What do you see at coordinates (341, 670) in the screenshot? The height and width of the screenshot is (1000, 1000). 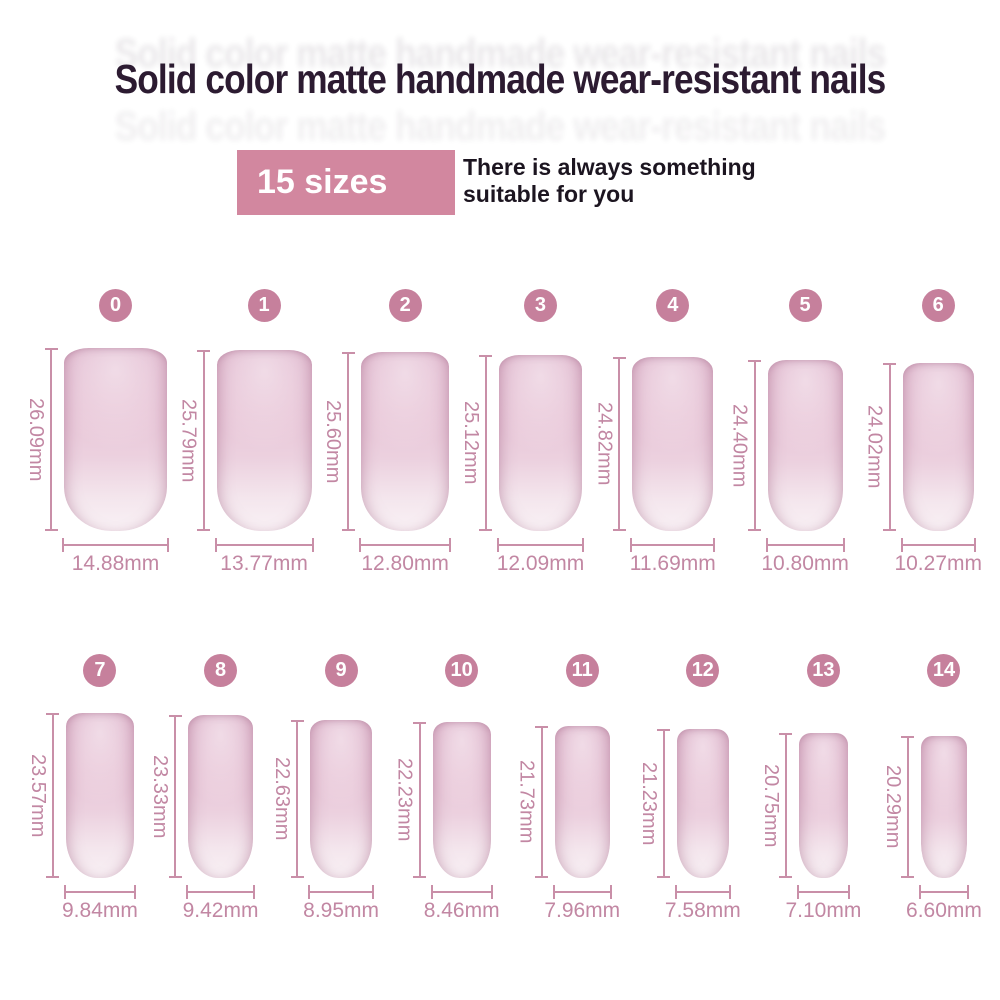 I see `size-number-badge: 9` at bounding box center [341, 670].